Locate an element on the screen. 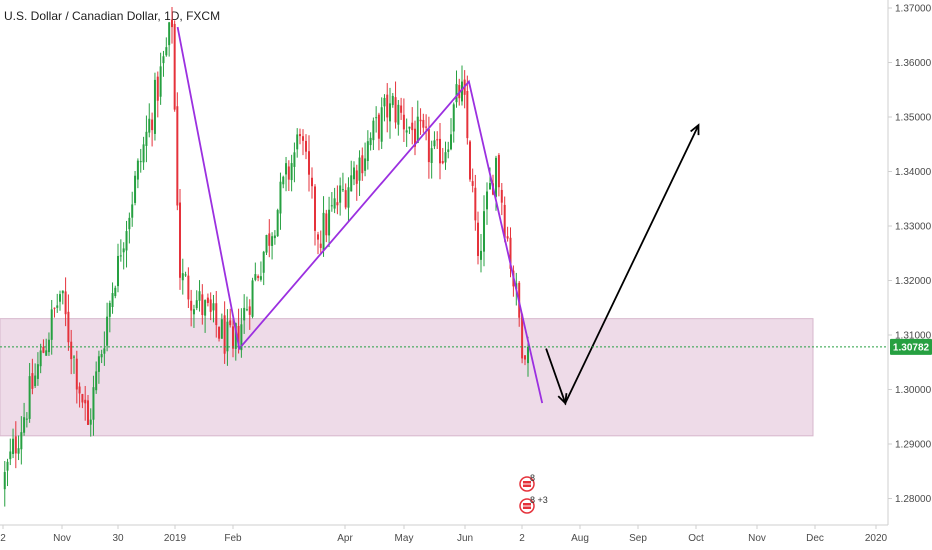 Image resolution: width=932 pixels, height=550 pixels. price-tick-label: 1.36000 is located at coordinates (913, 63).